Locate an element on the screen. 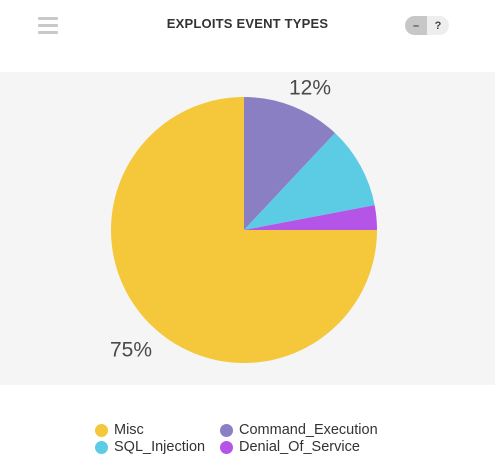  widget-controls: – ? is located at coordinates (427, 25).